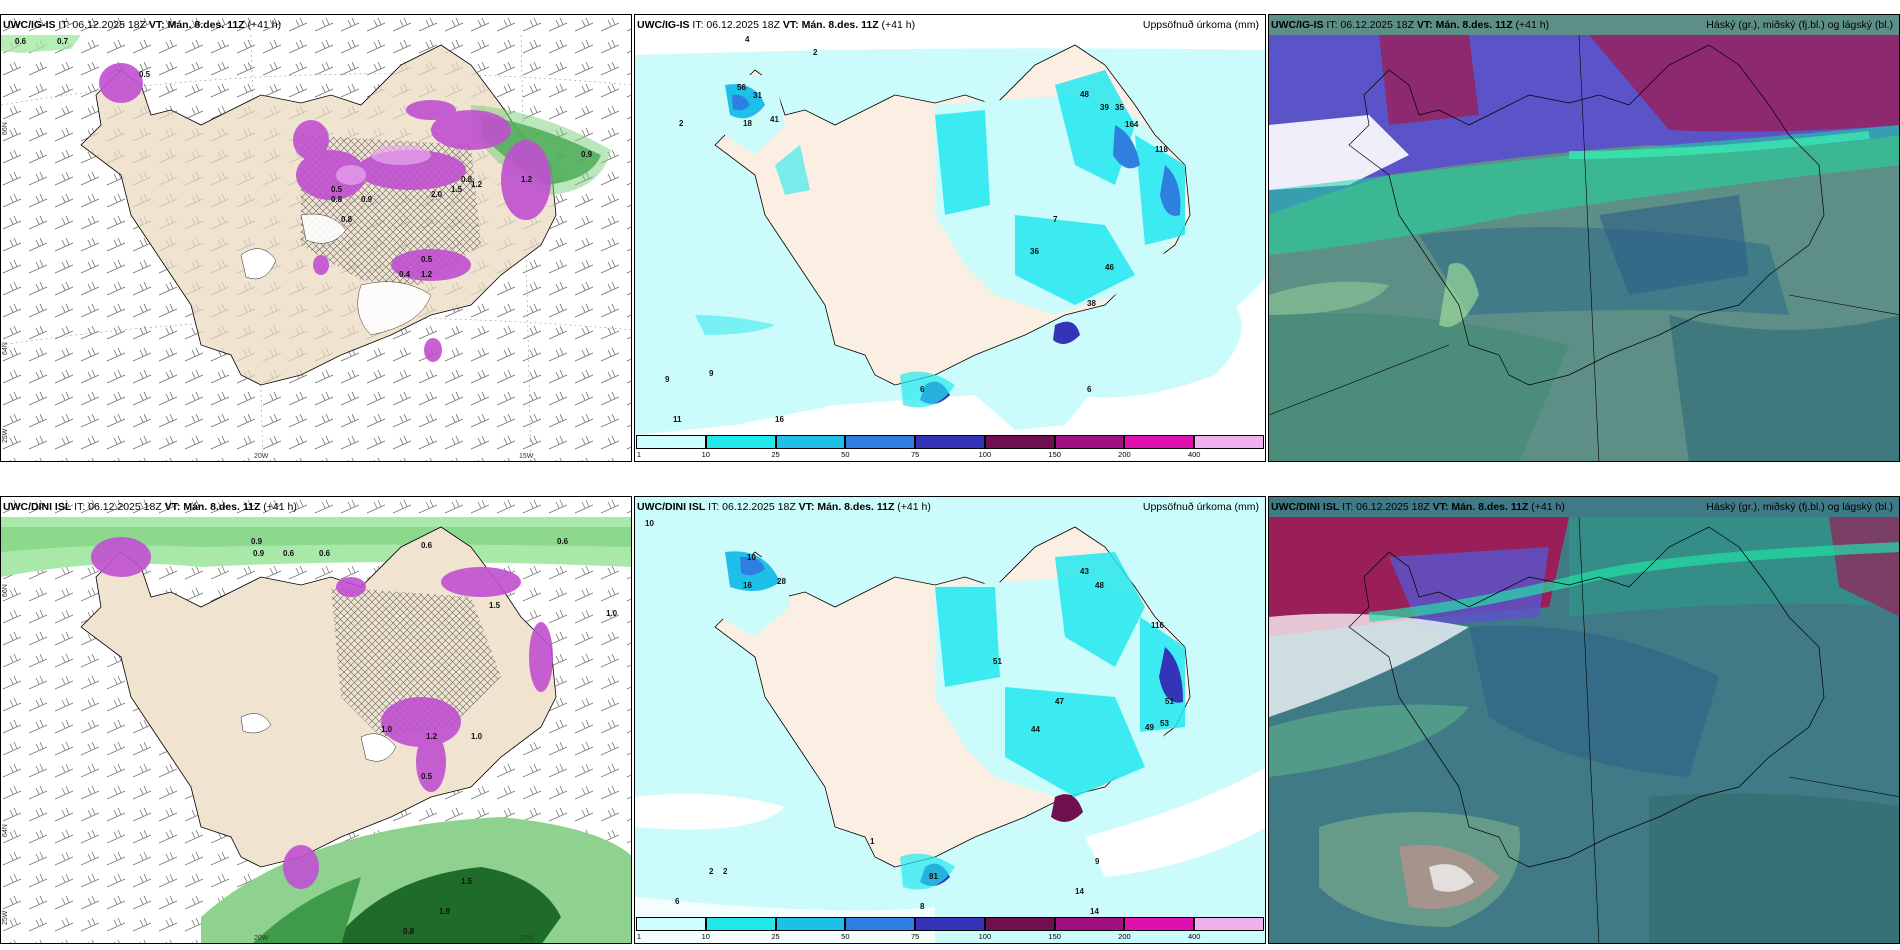  I want to click on precip-label: 7, so click(1055, 219).